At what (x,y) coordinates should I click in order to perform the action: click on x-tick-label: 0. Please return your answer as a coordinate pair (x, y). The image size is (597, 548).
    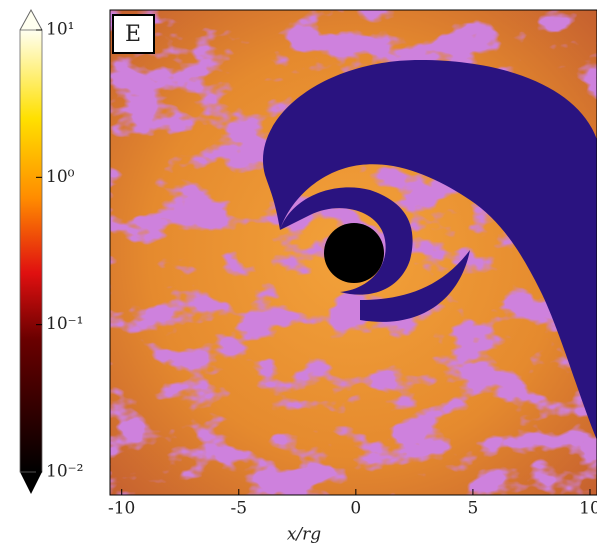
    Looking at the image, I should click on (355, 509).